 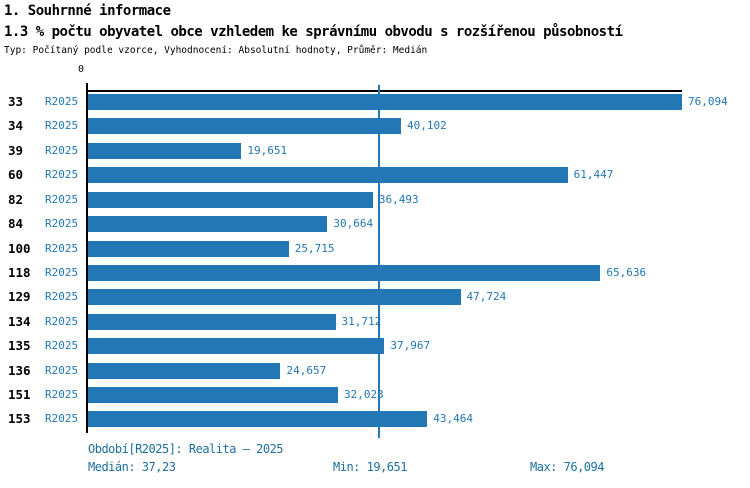 What do you see at coordinates (375, 200) in the screenshot?
I see `chart-row: 82 R2025 36,493` at bounding box center [375, 200].